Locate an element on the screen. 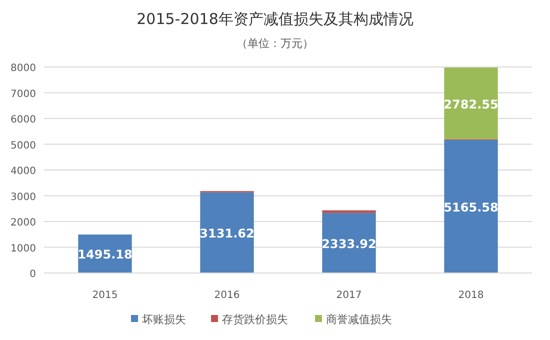 The height and width of the screenshot is (340, 550). x-tick-label: 2017 is located at coordinates (349, 295).